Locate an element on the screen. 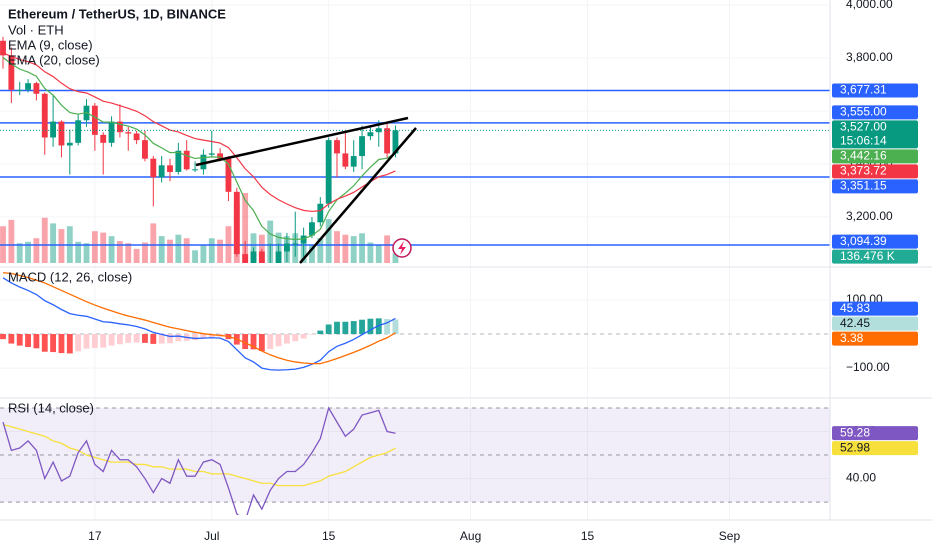  y-tick-label: 3,200.00 is located at coordinates (869, 216).